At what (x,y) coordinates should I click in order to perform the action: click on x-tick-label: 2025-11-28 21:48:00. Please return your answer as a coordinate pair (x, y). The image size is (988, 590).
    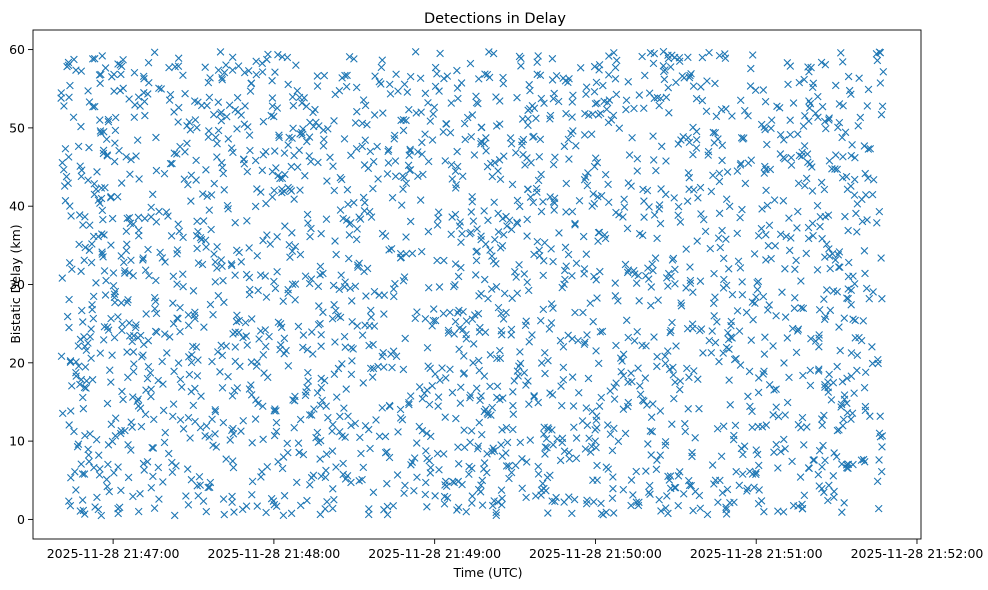
    Looking at the image, I should click on (274, 553).